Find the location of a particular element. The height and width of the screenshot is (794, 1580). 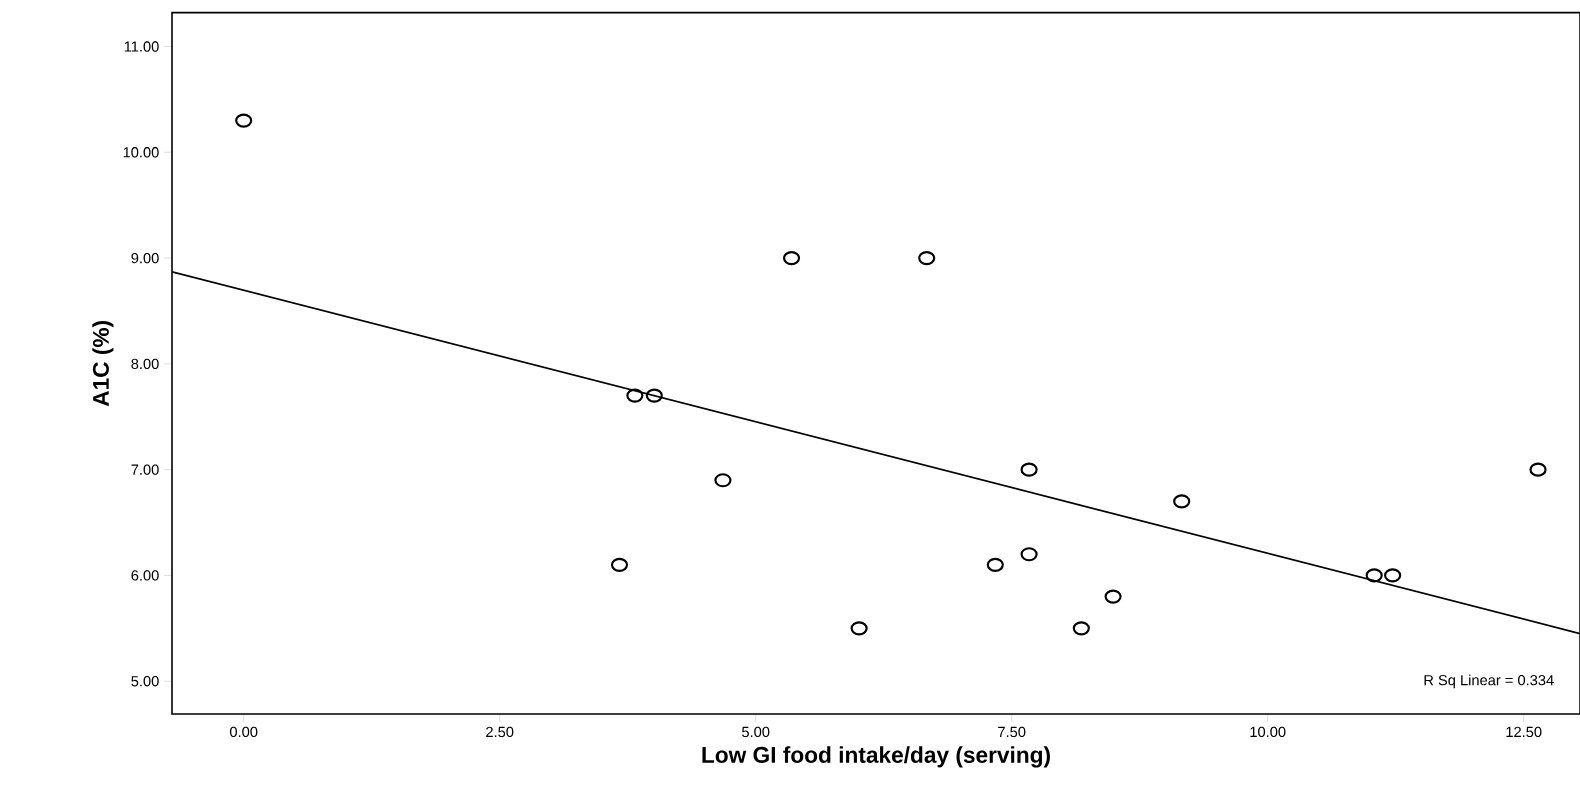

x-tick-label: 0.00 is located at coordinates (243, 732).